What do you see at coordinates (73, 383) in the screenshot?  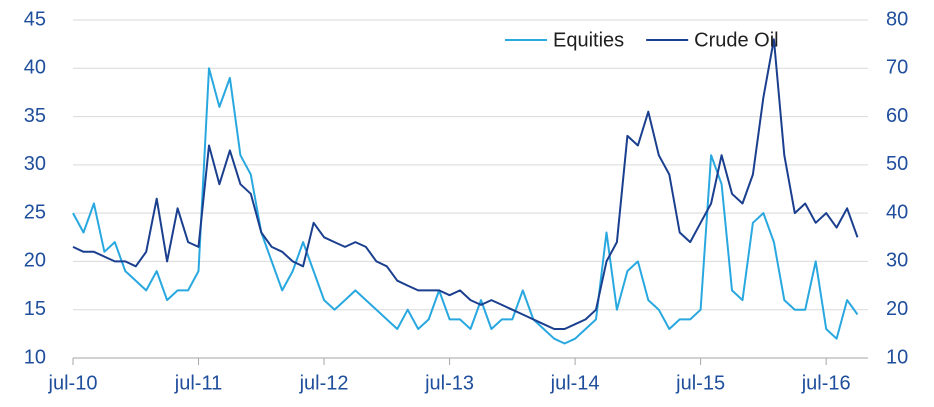 I see `x-tick-label: jul-10` at bounding box center [73, 383].